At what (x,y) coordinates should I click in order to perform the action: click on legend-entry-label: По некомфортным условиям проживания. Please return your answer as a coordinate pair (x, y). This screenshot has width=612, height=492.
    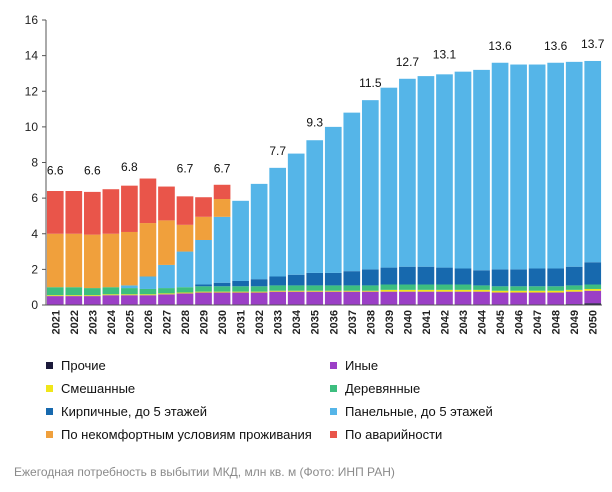
    Looking at the image, I should click on (186, 434).